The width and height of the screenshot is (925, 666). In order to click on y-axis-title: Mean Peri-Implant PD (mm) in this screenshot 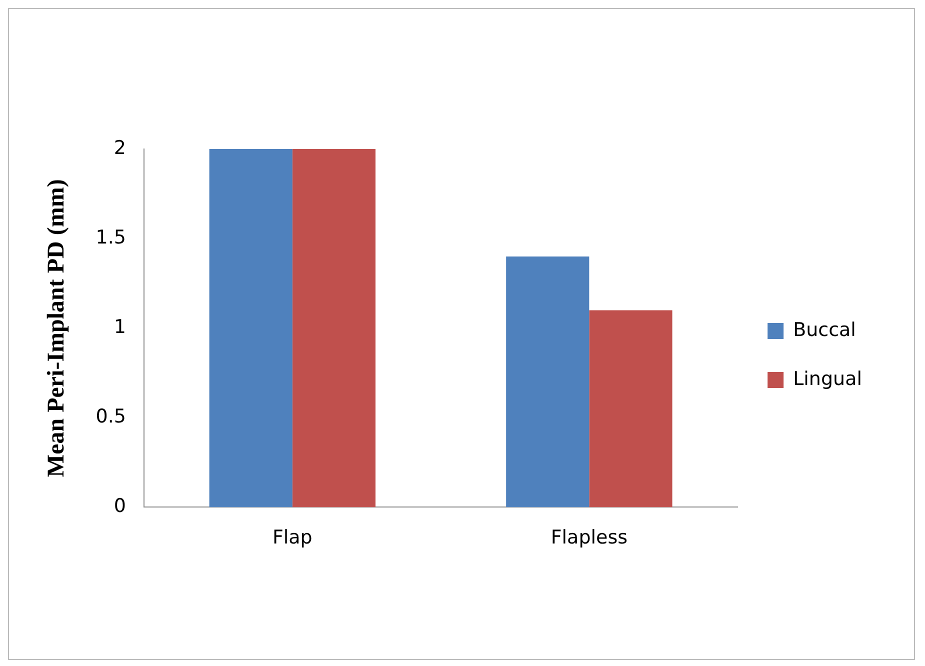, I will do `click(57, 328)`.